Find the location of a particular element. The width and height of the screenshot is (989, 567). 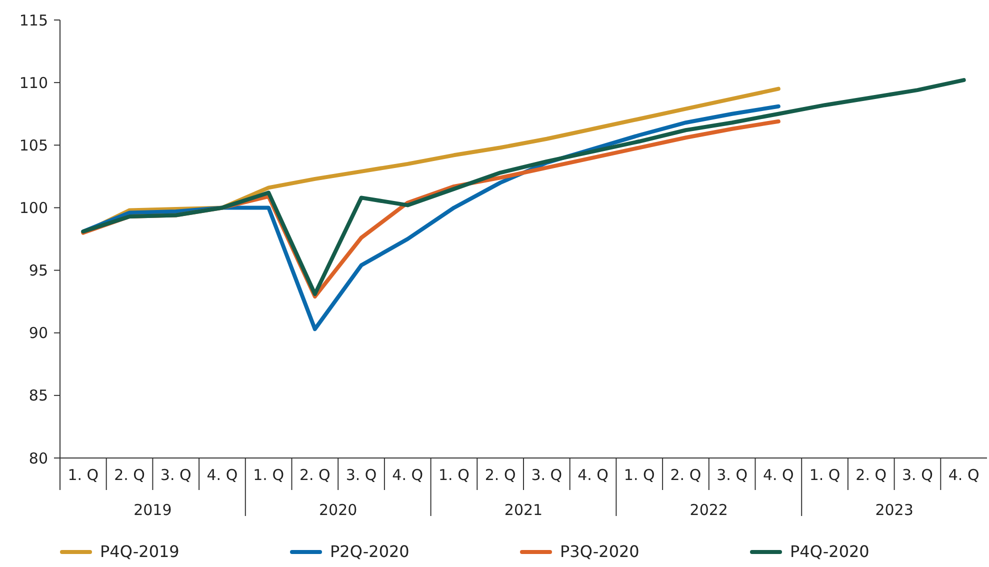

text: 2022 is located at coordinates (709, 510).